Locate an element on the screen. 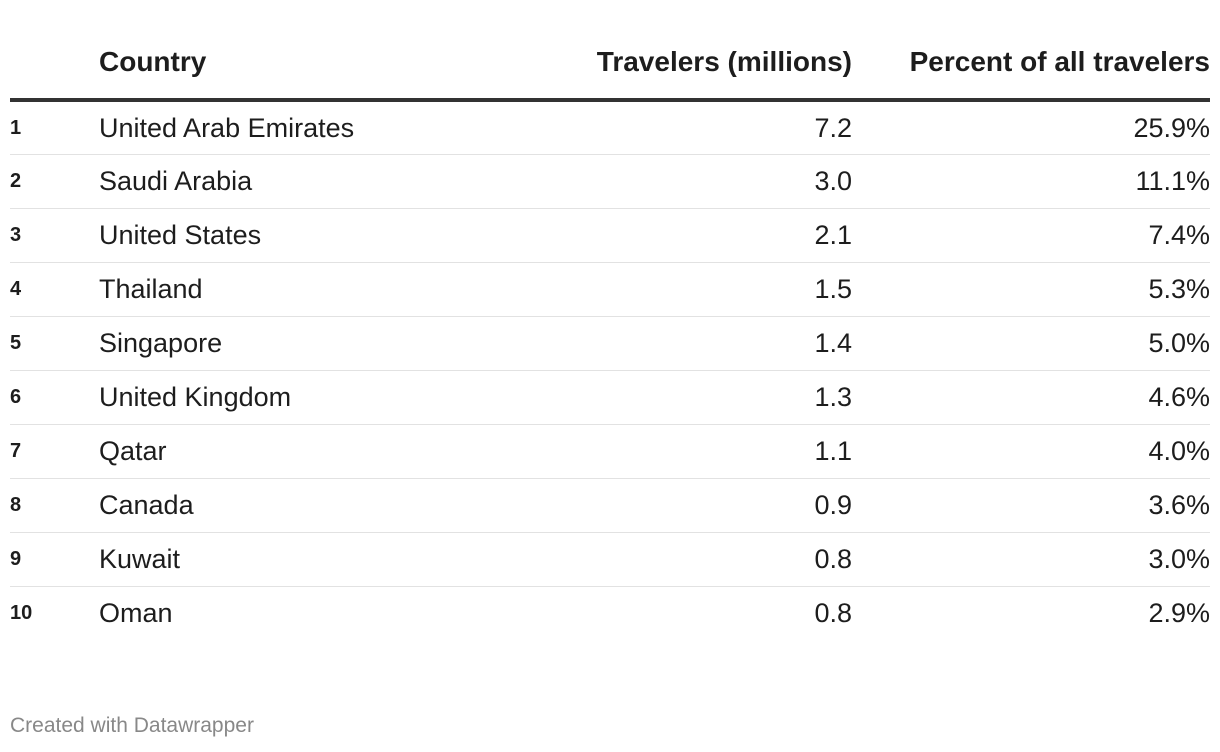 Image resolution: width=1220 pixels, height=752 pixels. country-cell: Canada is located at coordinates (310, 505).